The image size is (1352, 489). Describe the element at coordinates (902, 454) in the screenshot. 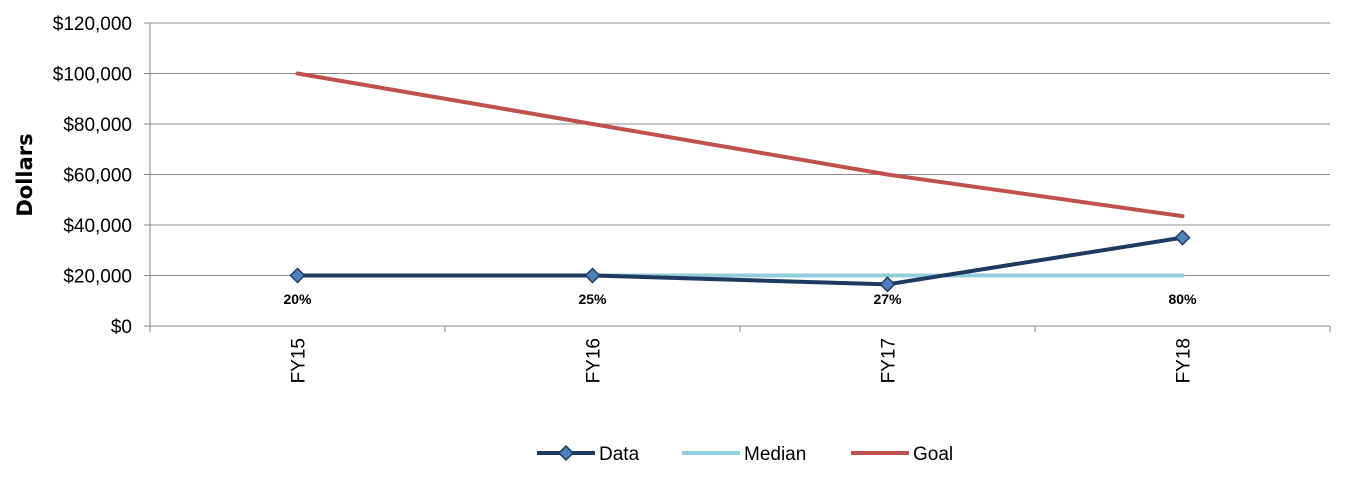

I see `legend-item-goal: Goal` at that location.